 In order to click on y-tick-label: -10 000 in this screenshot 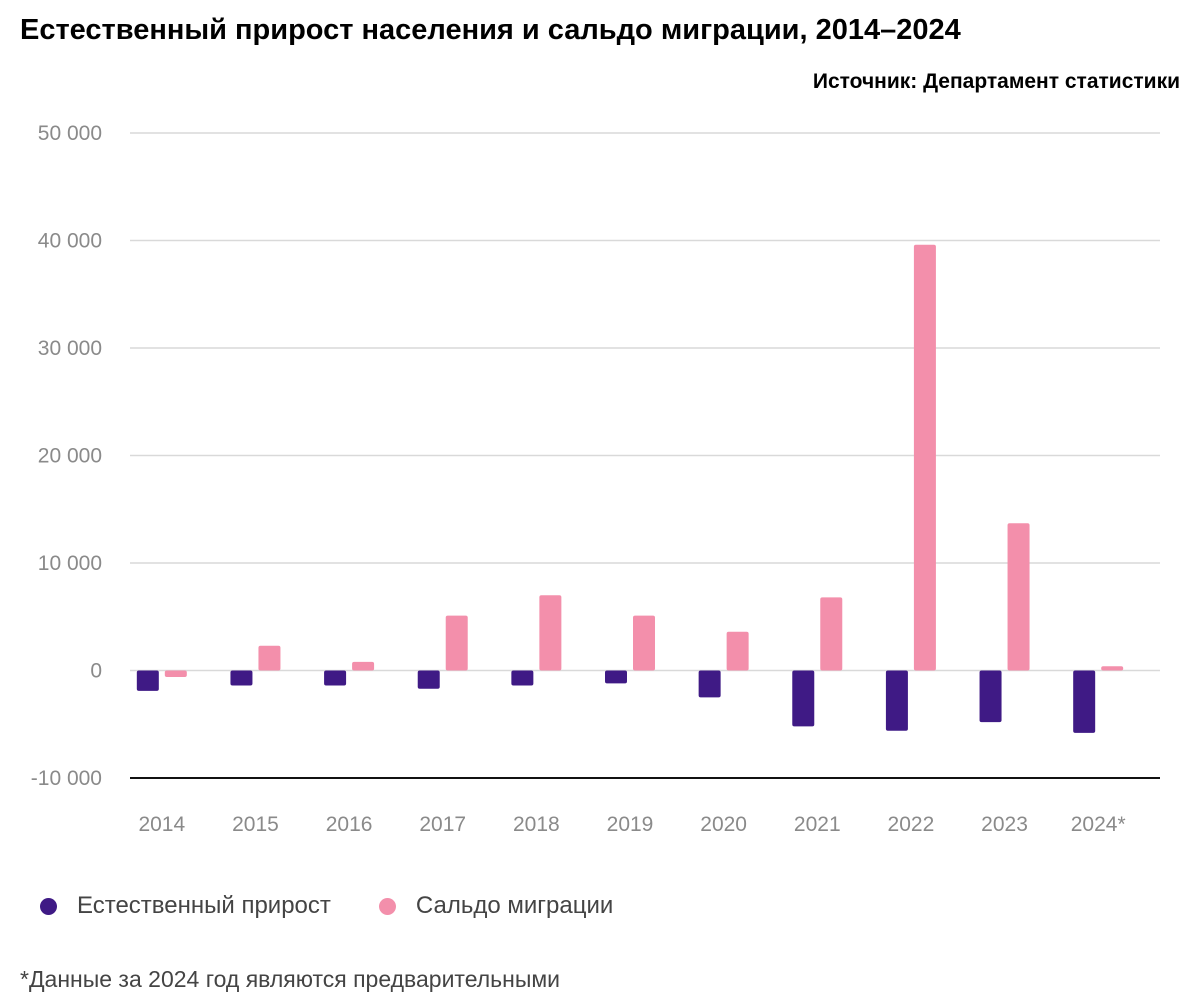, I will do `click(66, 778)`.